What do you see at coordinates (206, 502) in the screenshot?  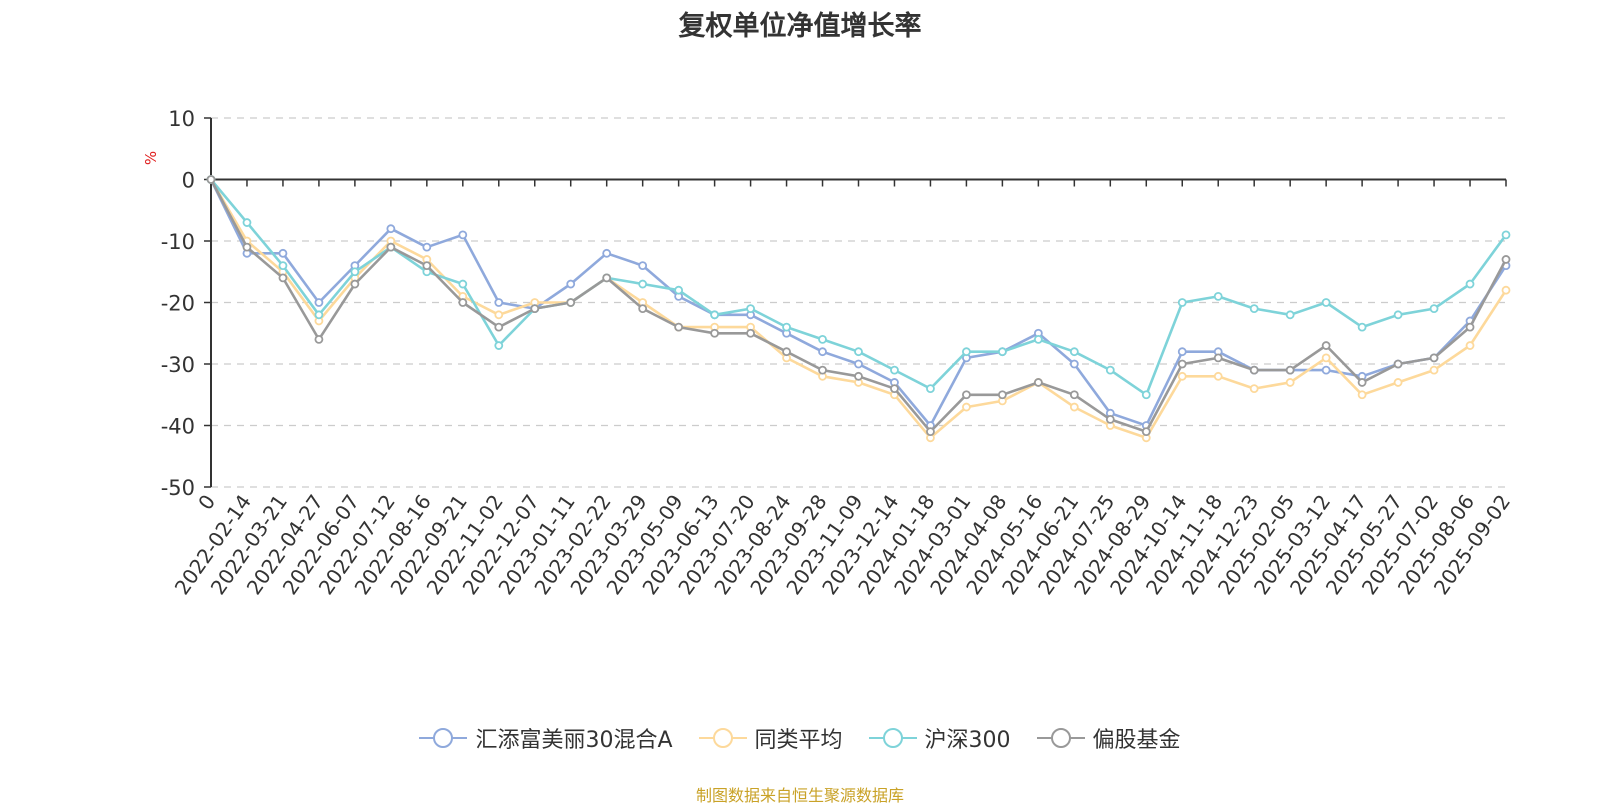 I see `x-tick-label: 0` at bounding box center [206, 502].